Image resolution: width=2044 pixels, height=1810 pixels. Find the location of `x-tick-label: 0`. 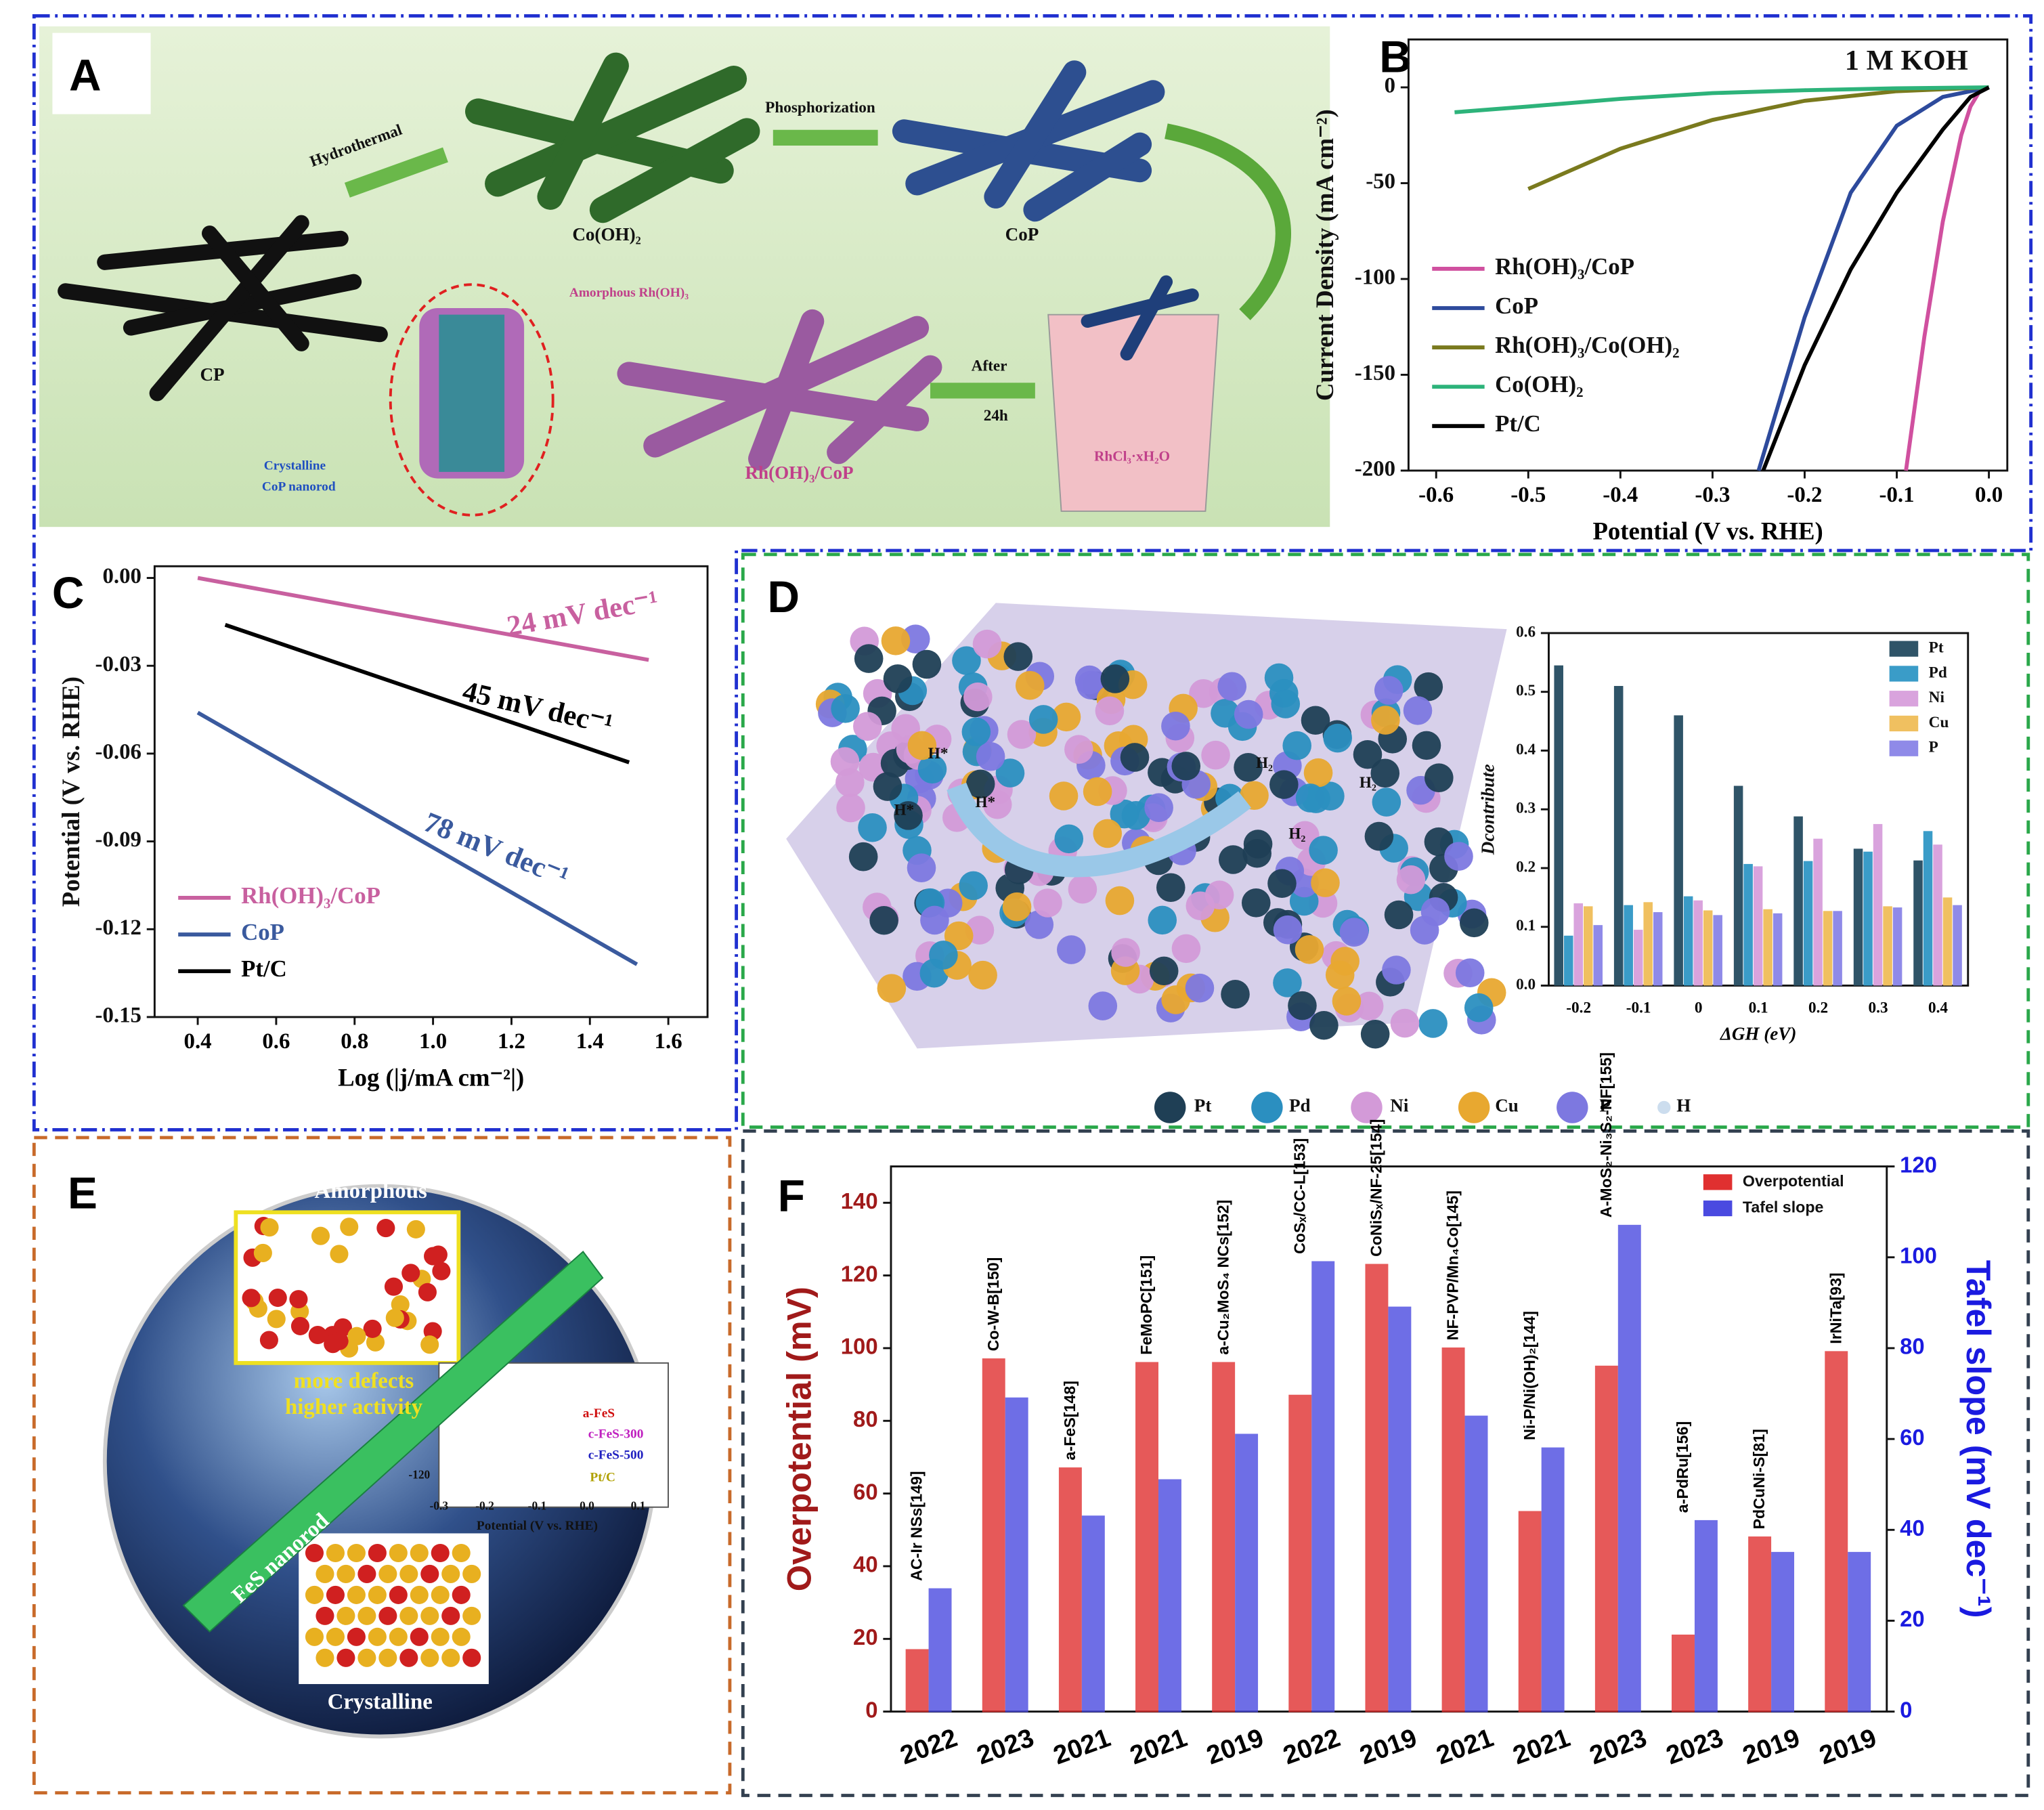

x-tick-label: 0 is located at coordinates (1699, 1008).